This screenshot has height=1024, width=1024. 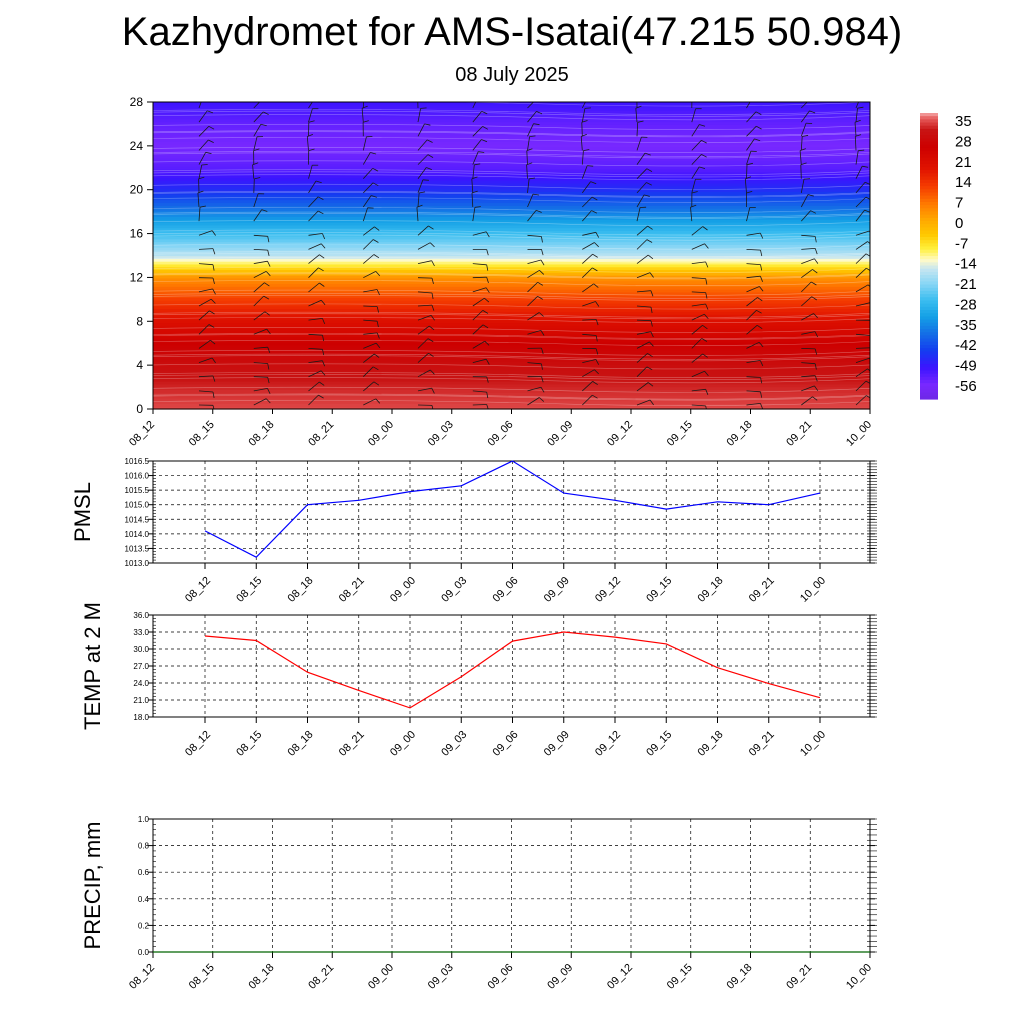 What do you see at coordinates (963, 121) in the screenshot?
I see `colorbar-label: 35` at bounding box center [963, 121].